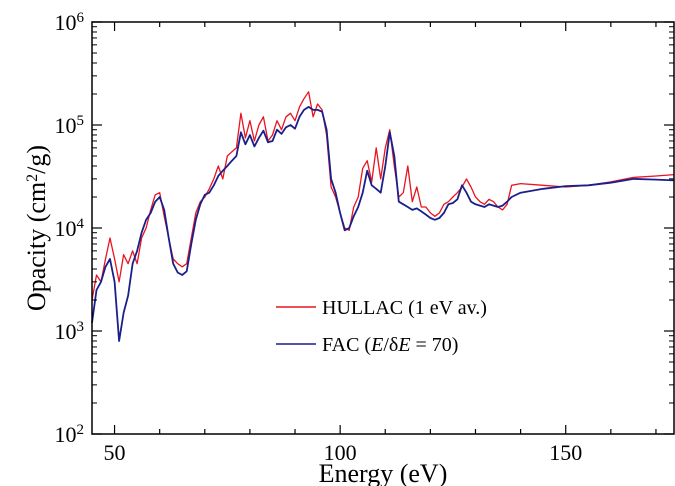 This screenshot has width=675, height=486. Describe the element at coordinates (340, 452) in the screenshot. I see `x-tick-label: 100` at that location.